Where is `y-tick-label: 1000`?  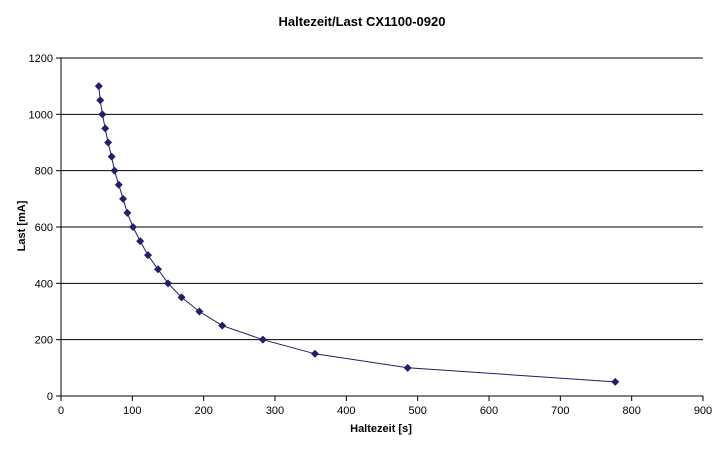
y-tick-label: 1000 is located at coordinates (41, 115).